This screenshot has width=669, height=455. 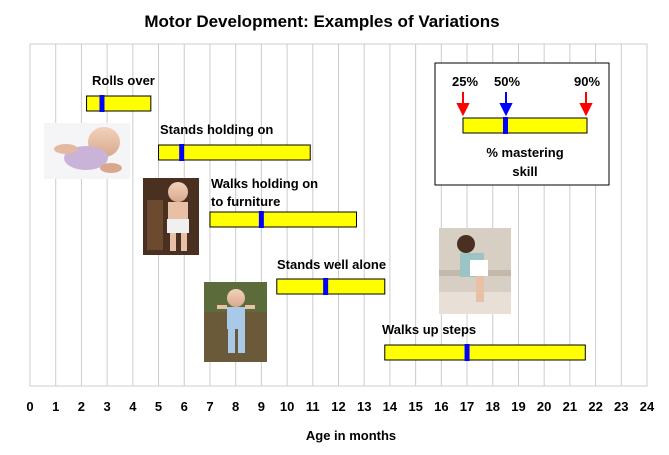 I want to click on x-tick-label: 11, so click(x=313, y=406).